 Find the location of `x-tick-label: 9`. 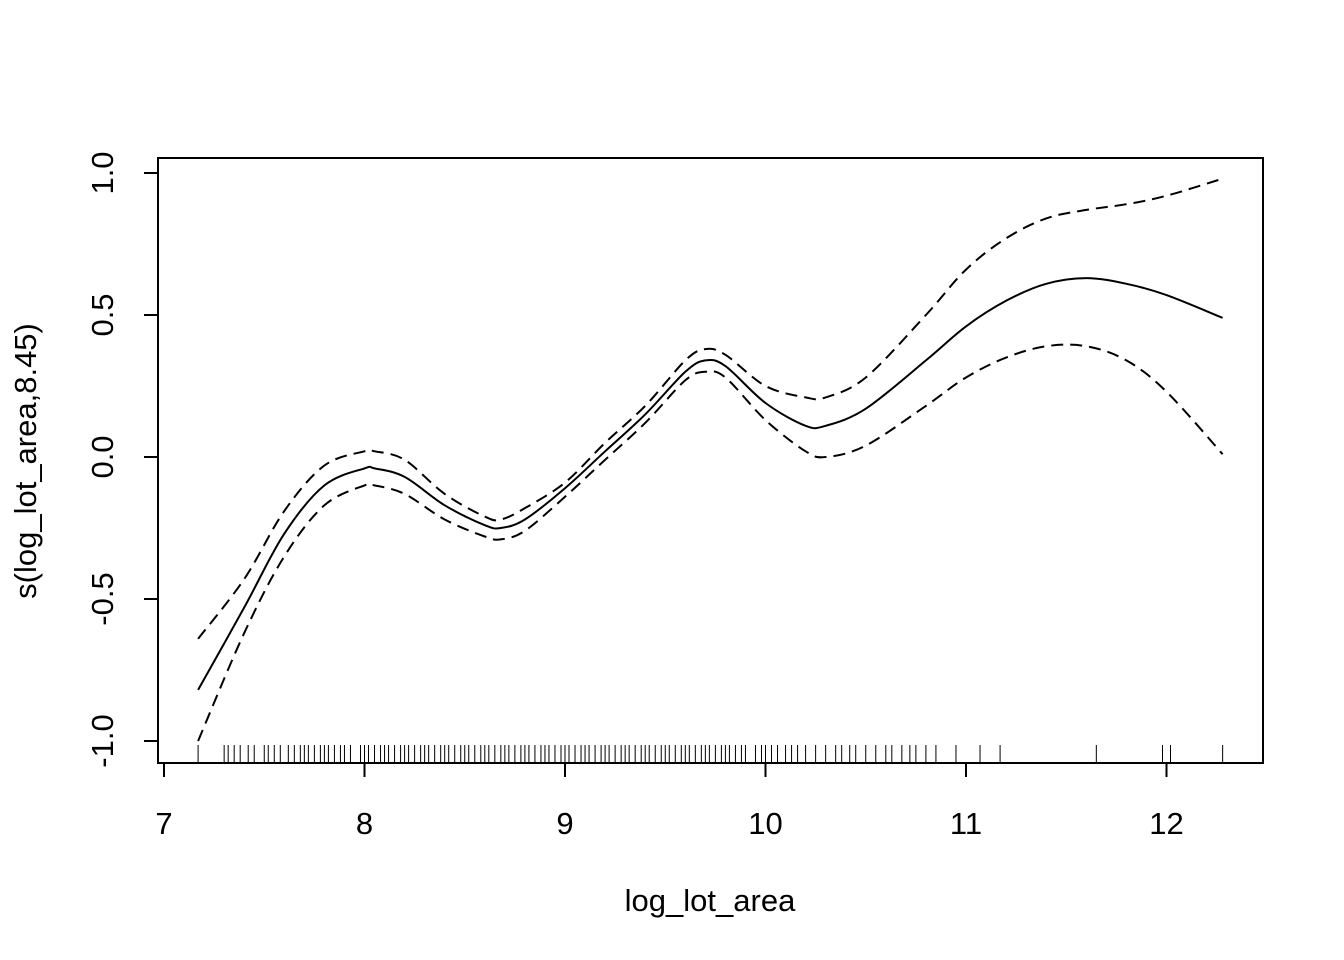

x-tick-label: 9 is located at coordinates (564, 823).